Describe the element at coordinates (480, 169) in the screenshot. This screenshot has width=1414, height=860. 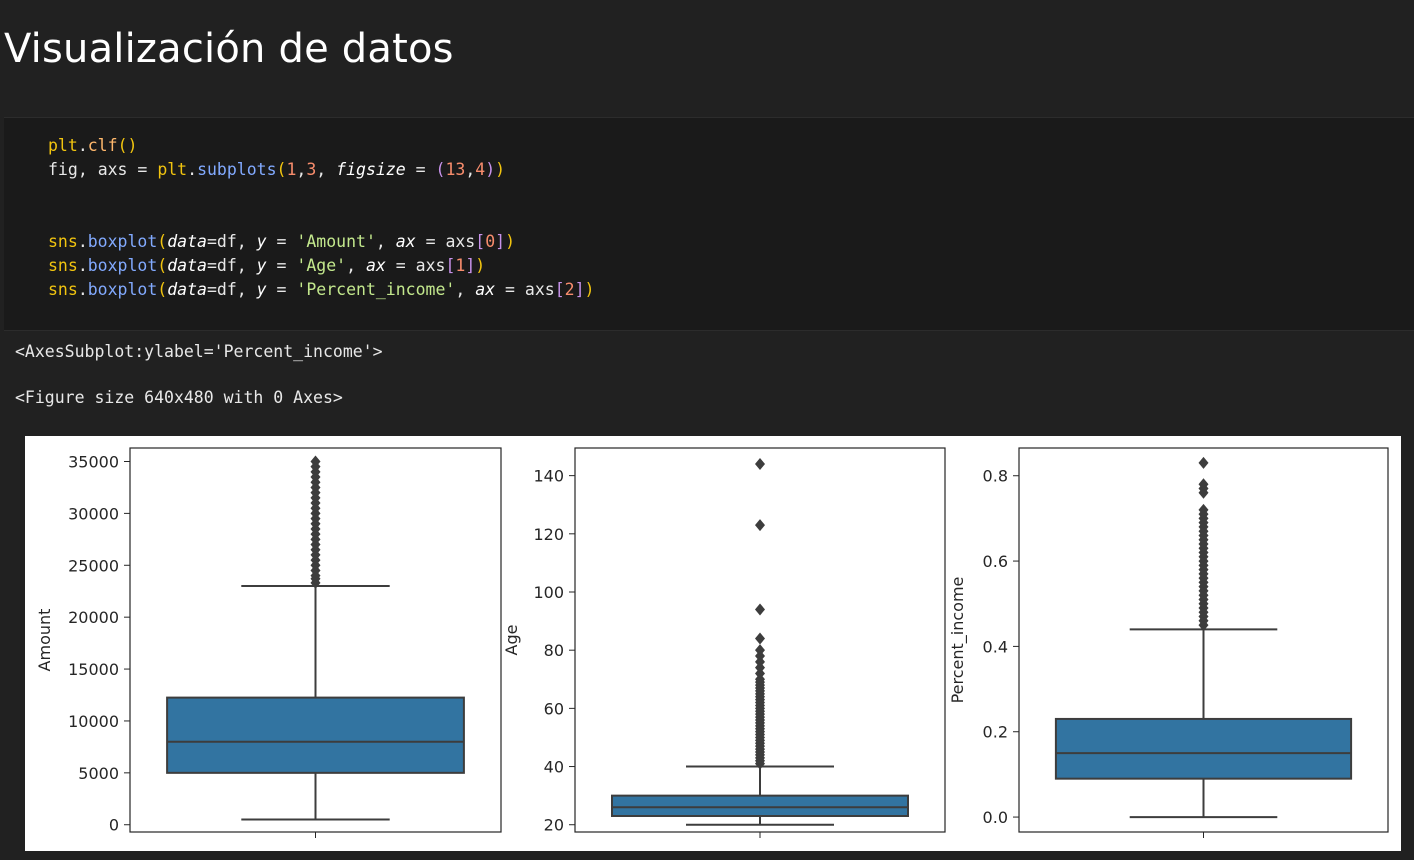
I see `code-token: 4` at that location.